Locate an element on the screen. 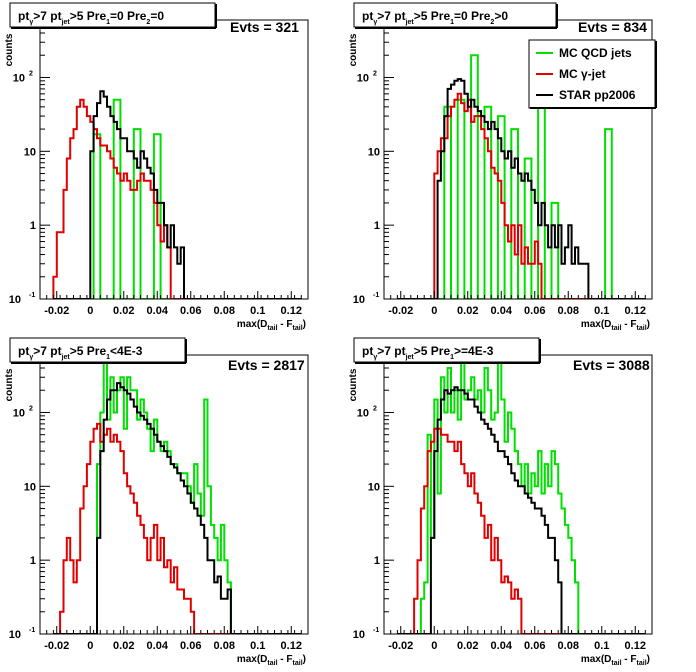 The height and width of the screenshot is (672, 696). events-count: Evts = 834 is located at coordinates (612, 27).